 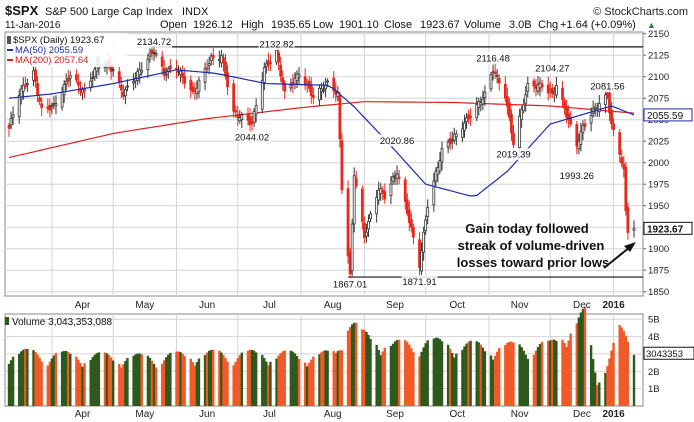 I want to click on price-y-tick-label: 1900, so click(x=658, y=249).